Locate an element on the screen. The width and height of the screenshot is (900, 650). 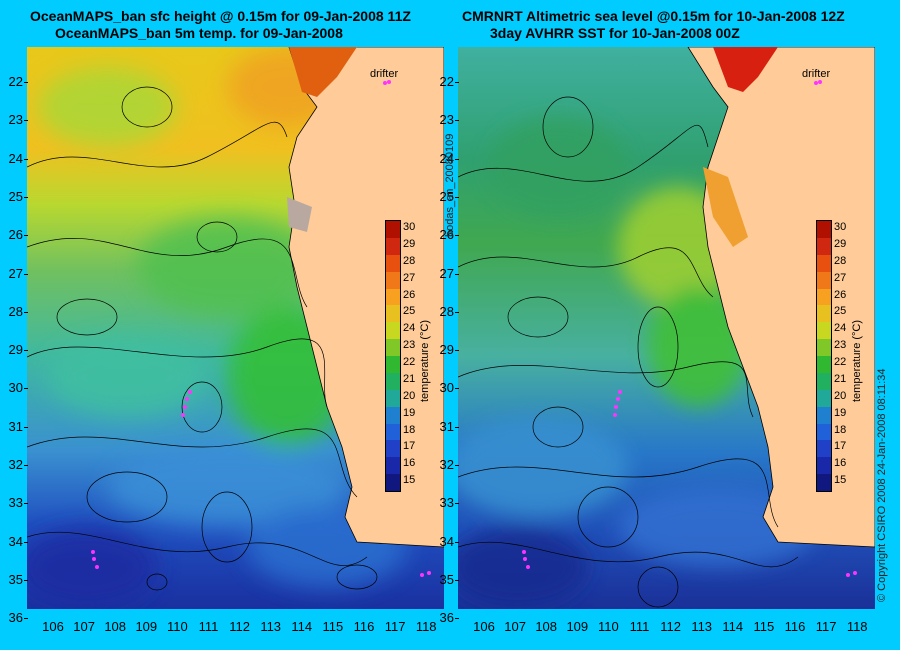
colorbar-label: 15 is located at coordinates (840, 480).